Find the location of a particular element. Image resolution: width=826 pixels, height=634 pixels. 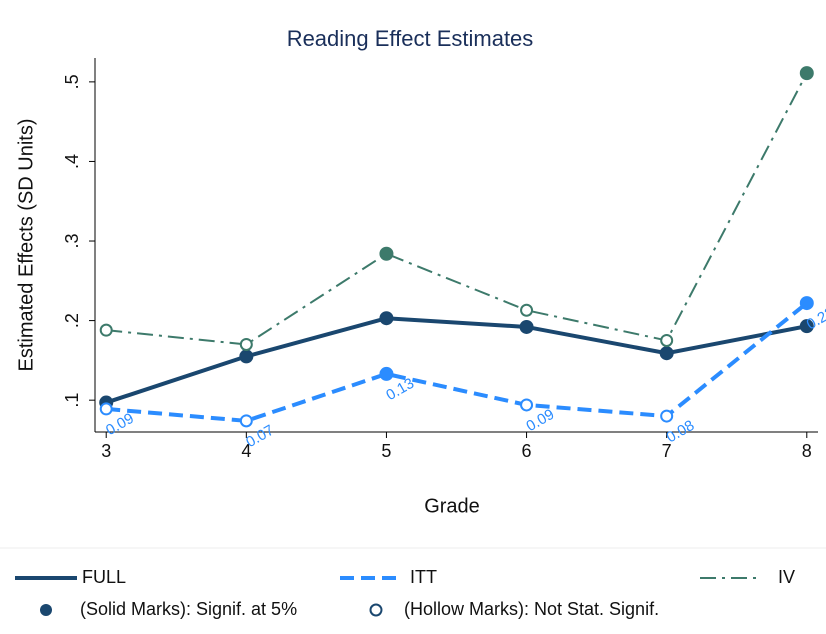

legend-label: ITT is located at coordinates (423, 577).